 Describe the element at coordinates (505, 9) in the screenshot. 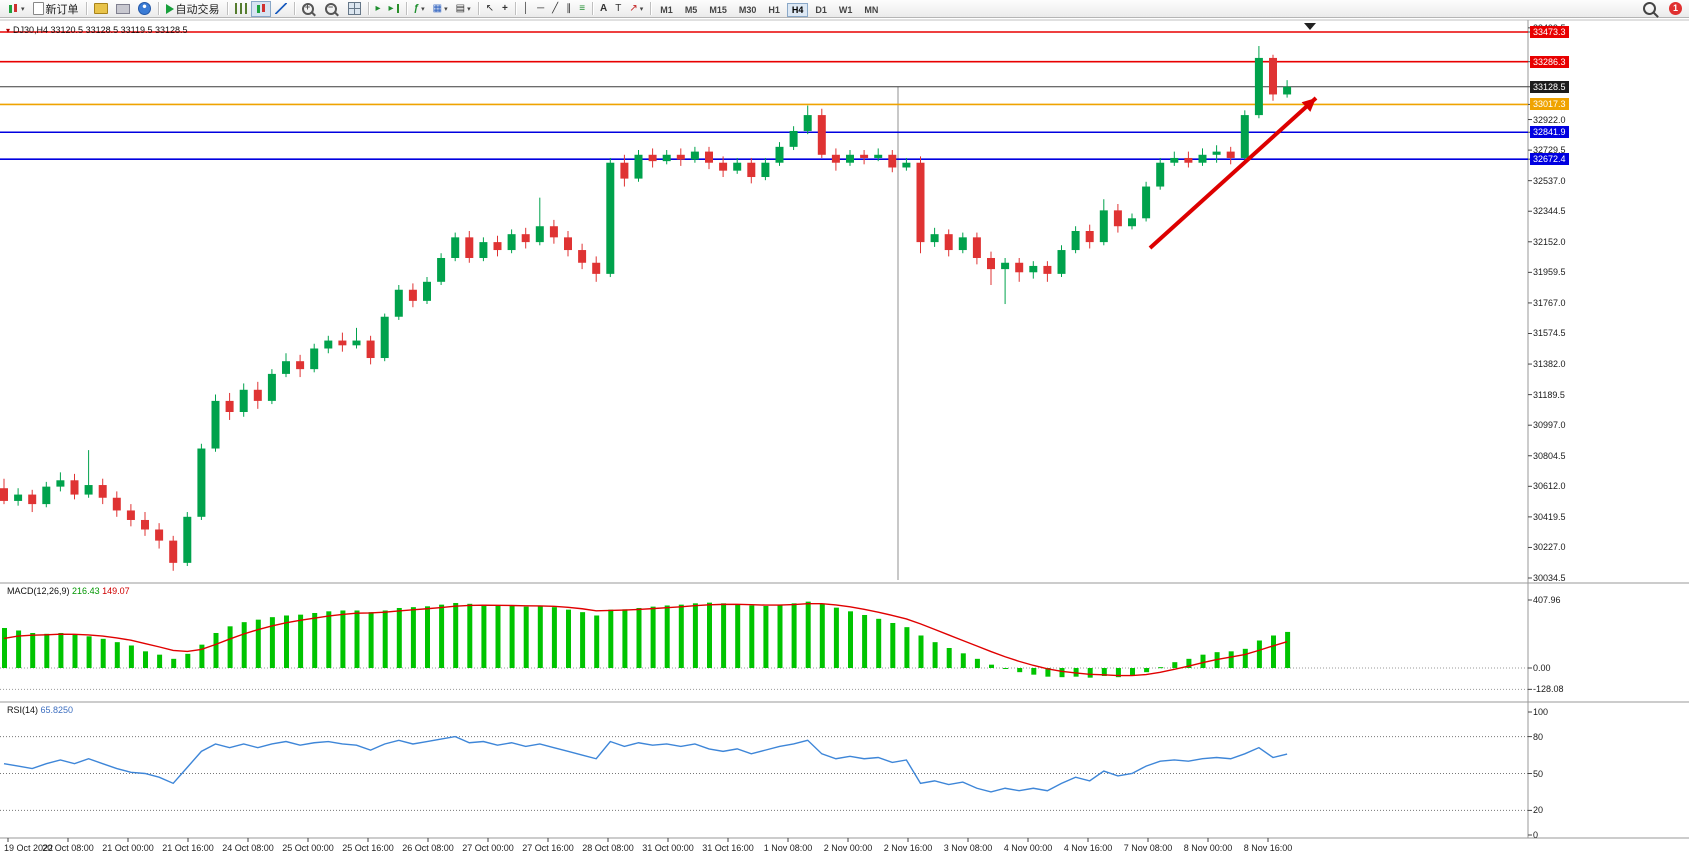

I see `crosshair-button: +` at that location.